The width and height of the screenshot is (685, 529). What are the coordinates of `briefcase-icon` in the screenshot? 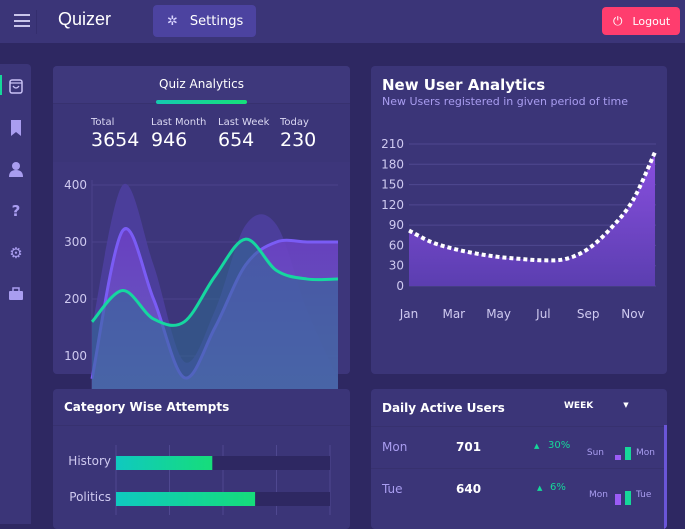 It's located at (16, 295).